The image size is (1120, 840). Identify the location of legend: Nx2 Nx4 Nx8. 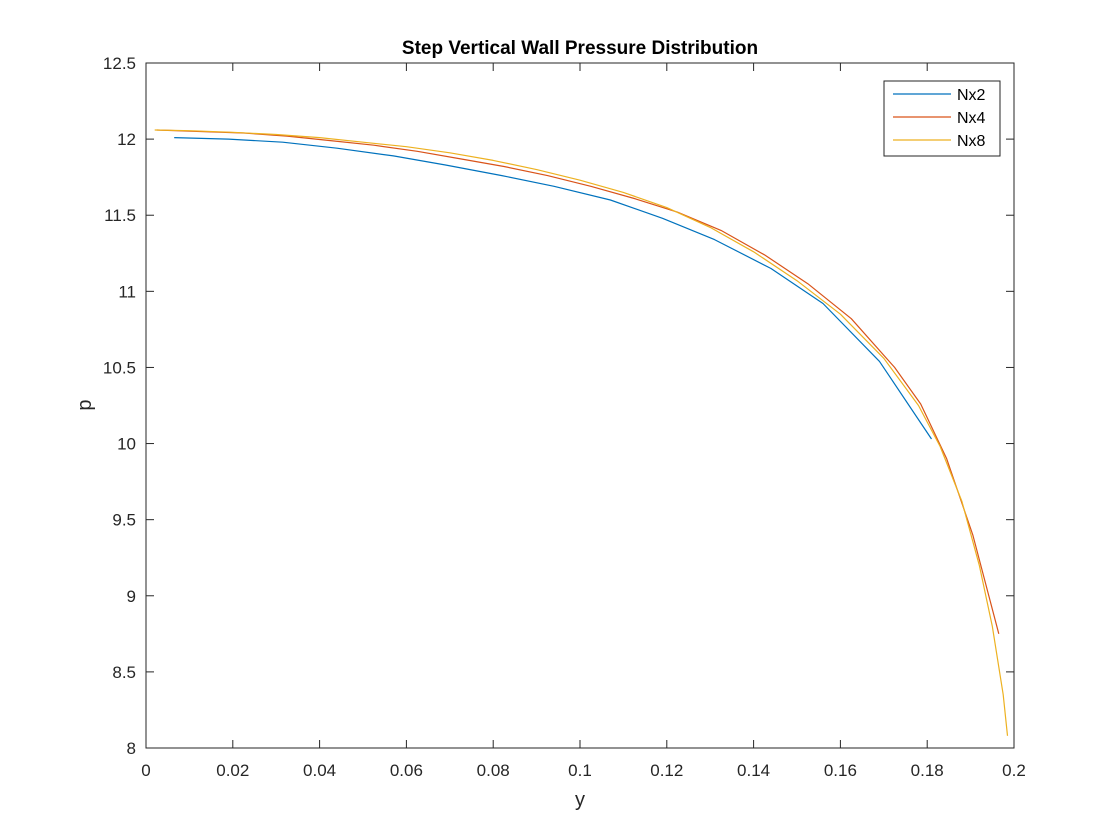
(942, 118).